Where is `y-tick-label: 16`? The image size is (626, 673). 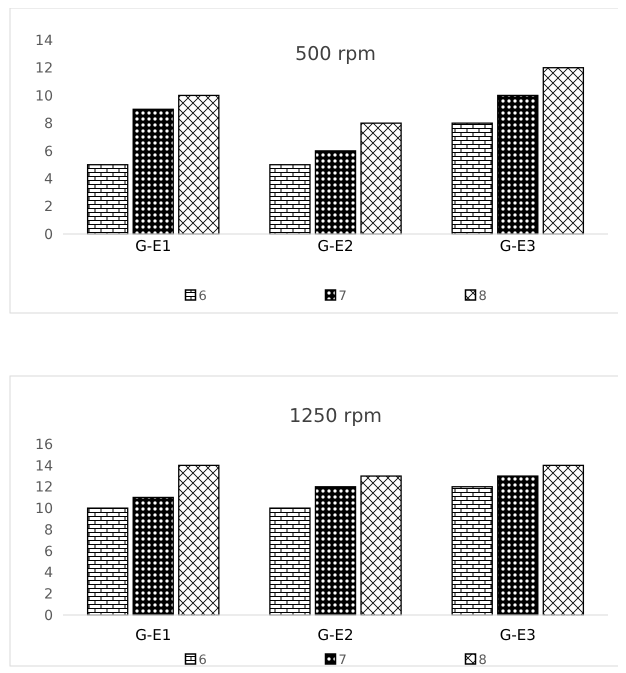
y-tick-label: 16 is located at coordinates (44, 444).